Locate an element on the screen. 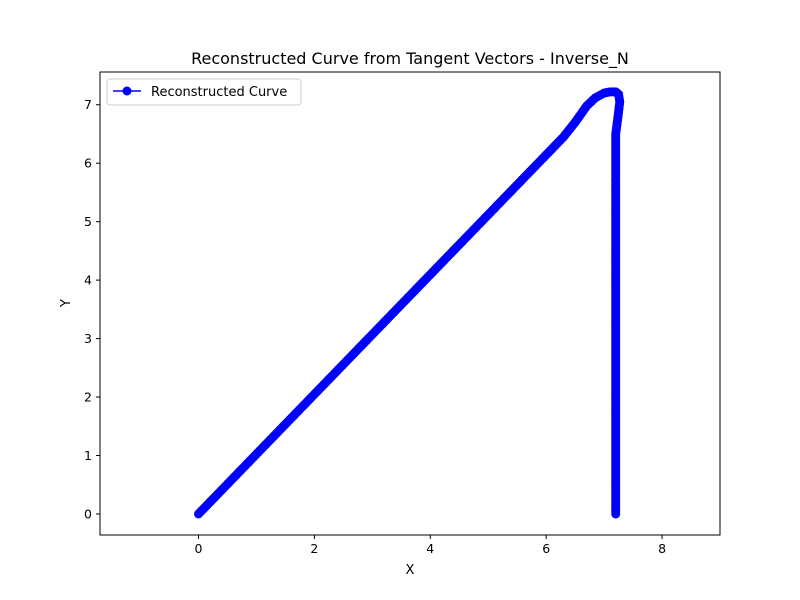  y-tick-label: 4 is located at coordinates (88, 280).